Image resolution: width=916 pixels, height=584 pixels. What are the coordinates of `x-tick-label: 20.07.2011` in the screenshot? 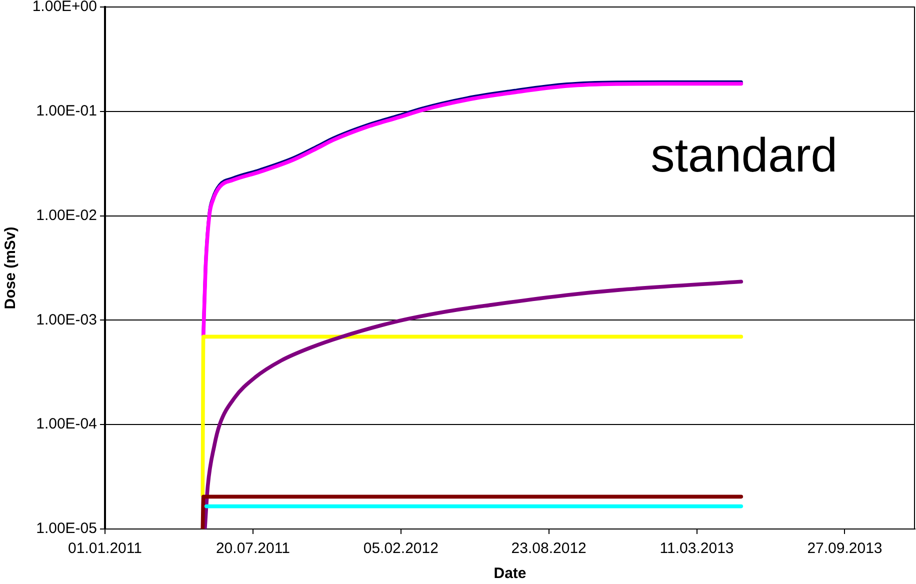 It's located at (253, 549).